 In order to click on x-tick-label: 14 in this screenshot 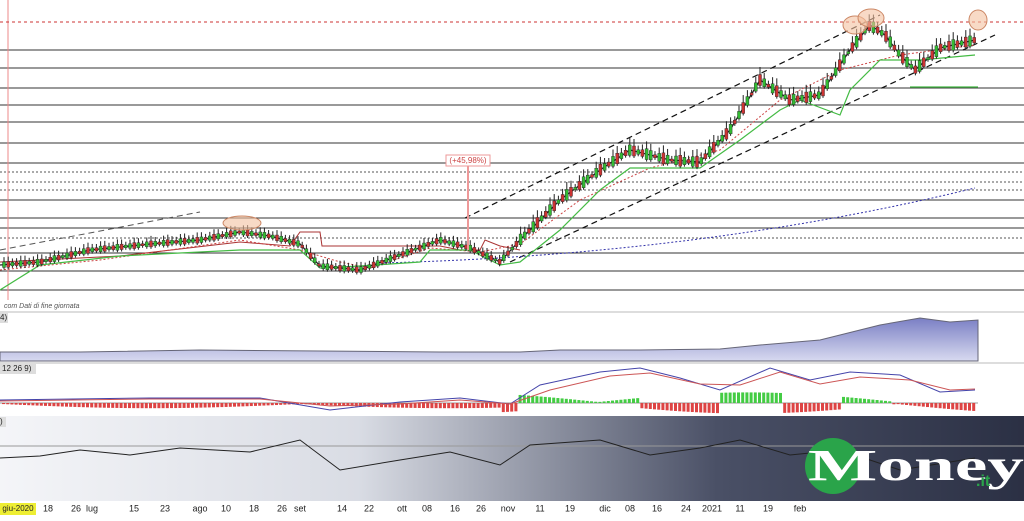, I will do `click(342, 508)`.